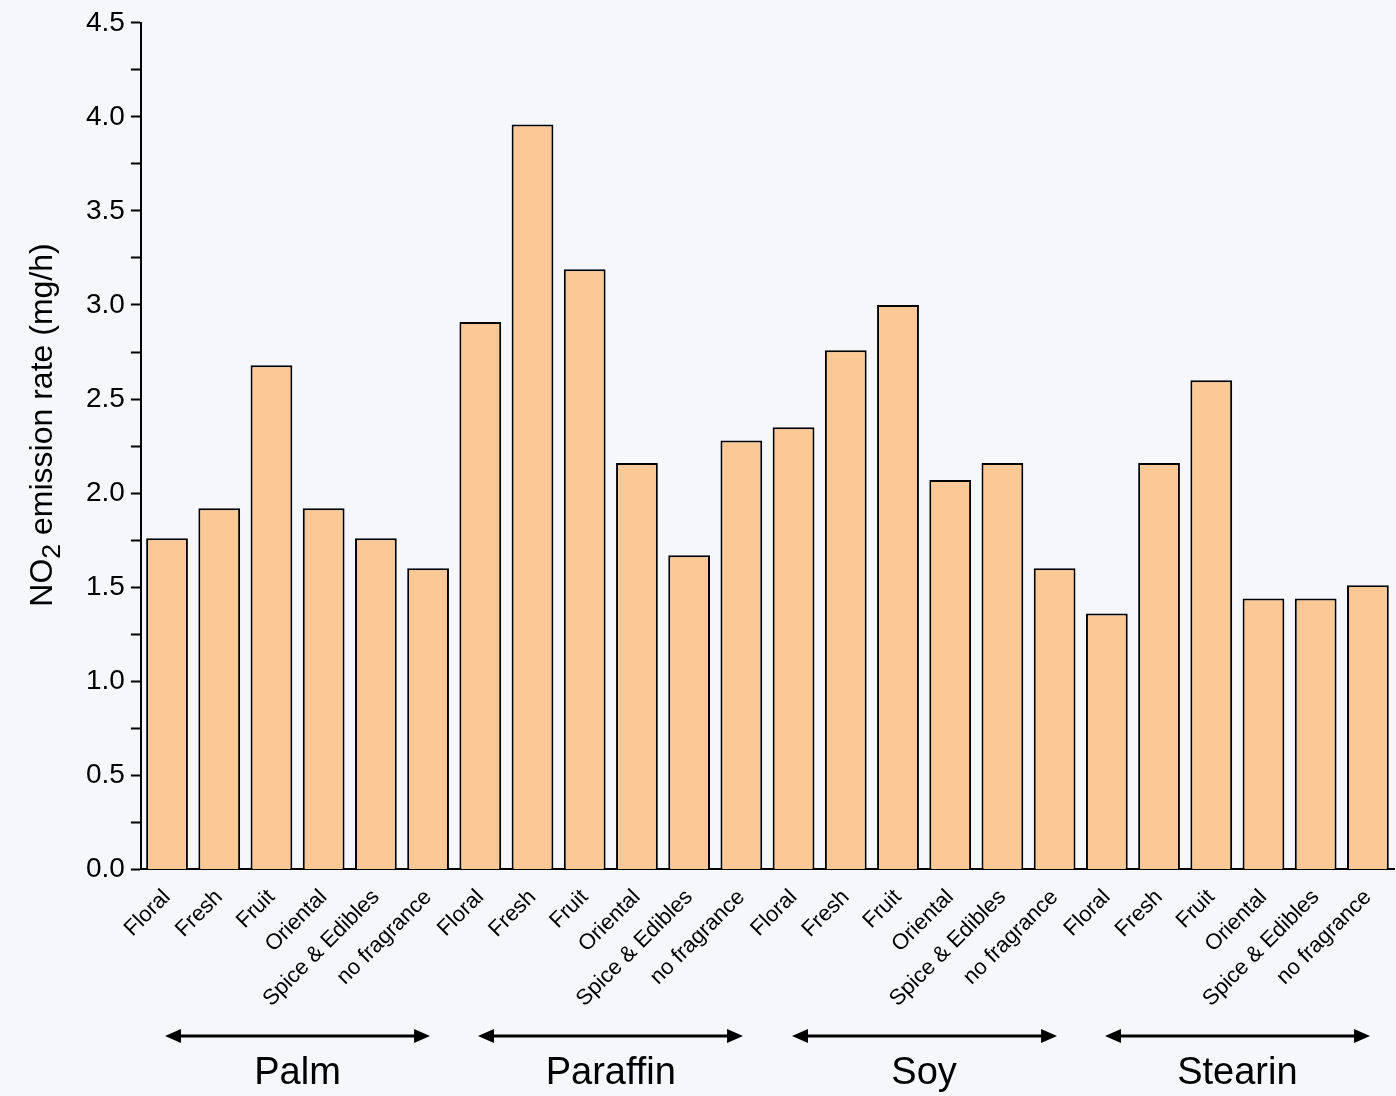 Image resolution: width=1396 pixels, height=1096 pixels. I want to click on y-tick-label: 3.0, so click(105, 303).